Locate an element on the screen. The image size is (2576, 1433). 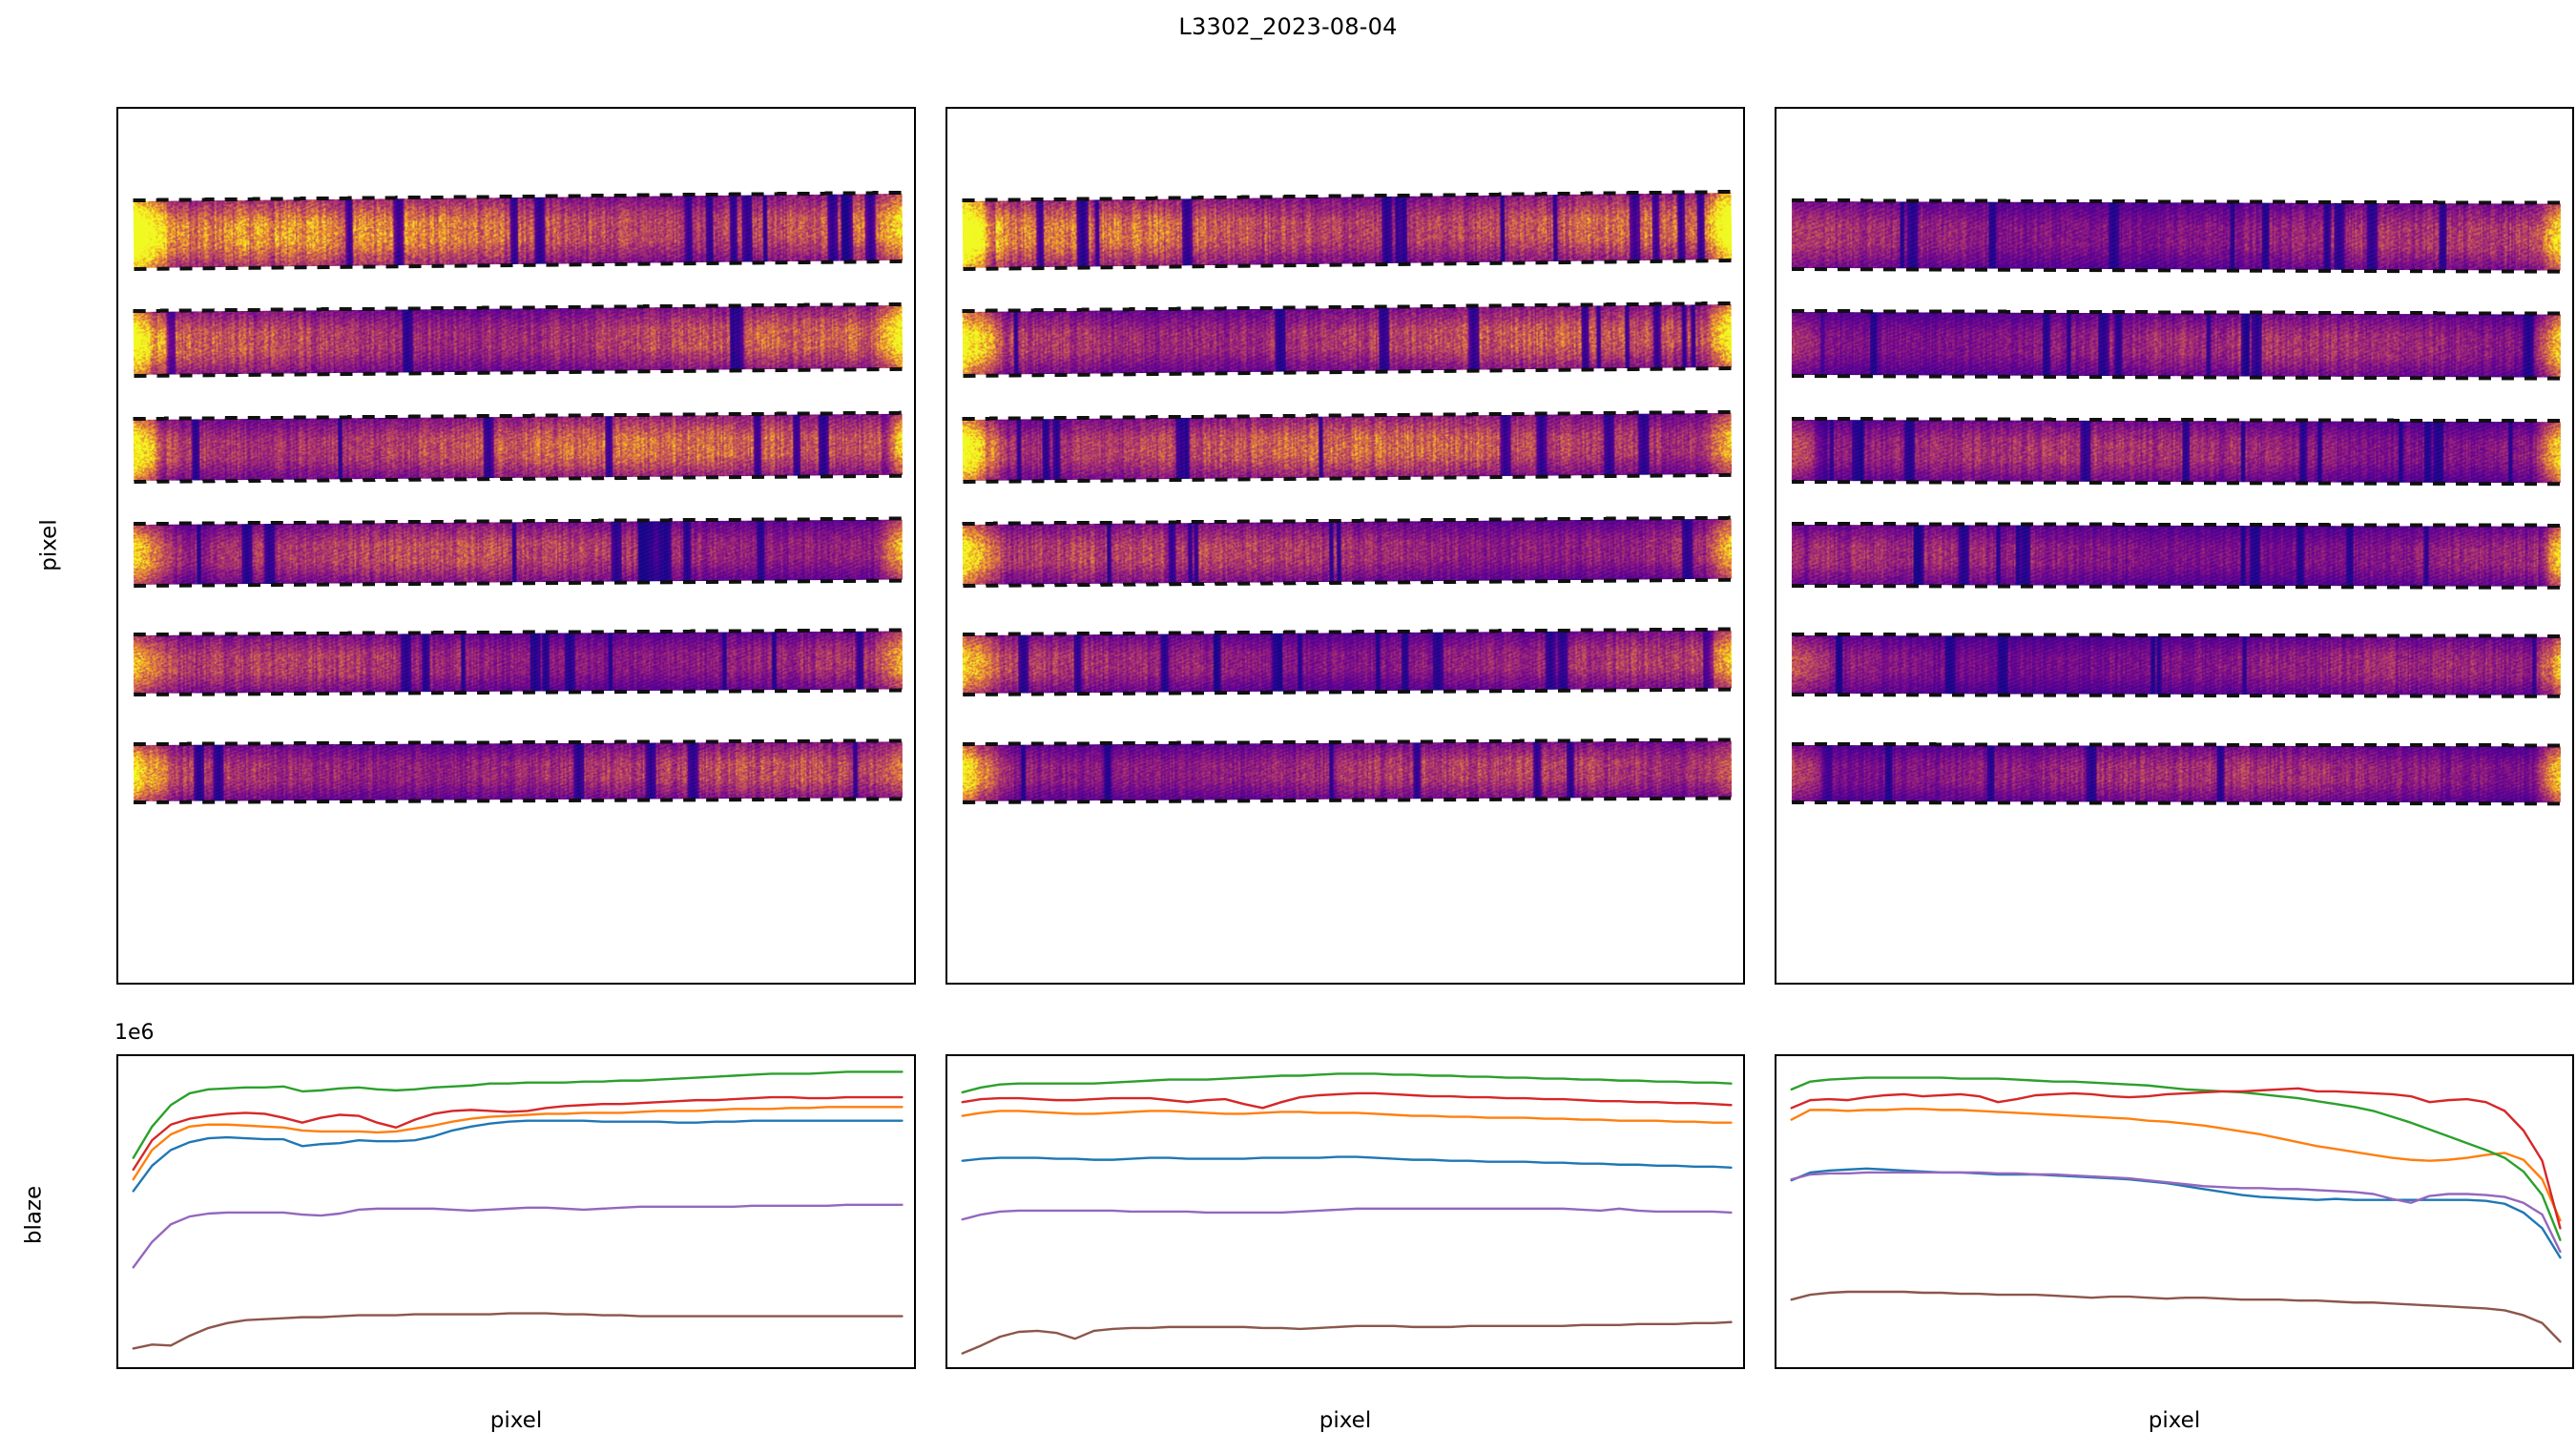
order-upper-boundary is located at coordinates (2176, 744).